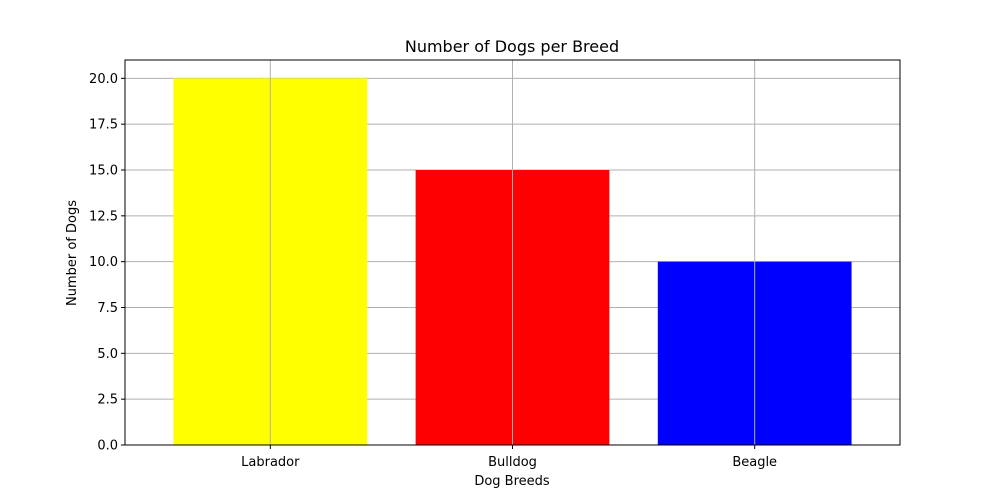 This screenshot has height=500, width=1000. What do you see at coordinates (512, 481) in the screenshot?
I see `x-axis-label: Dog Breeds` at bounding box center [512, 481].